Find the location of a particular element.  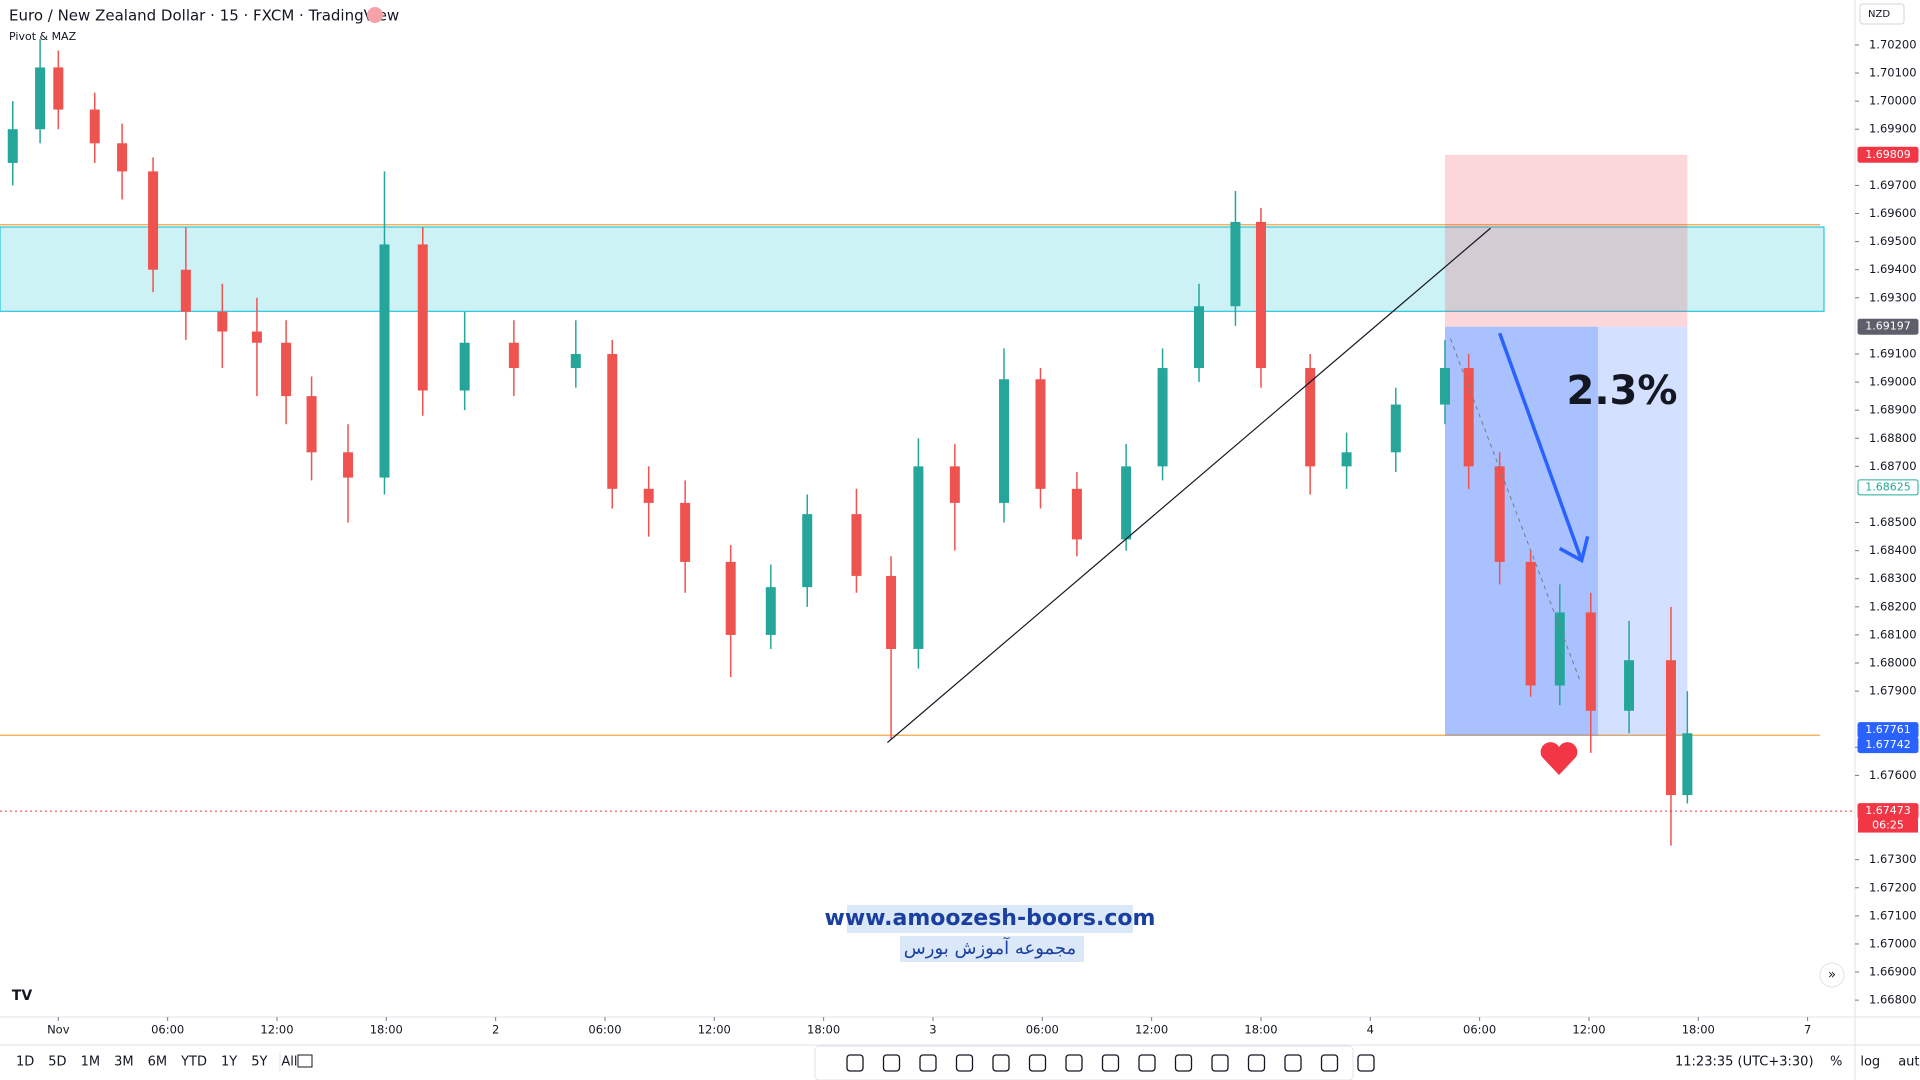

y-tick-label: 1.70000 is located at coordinates (1893, 101).